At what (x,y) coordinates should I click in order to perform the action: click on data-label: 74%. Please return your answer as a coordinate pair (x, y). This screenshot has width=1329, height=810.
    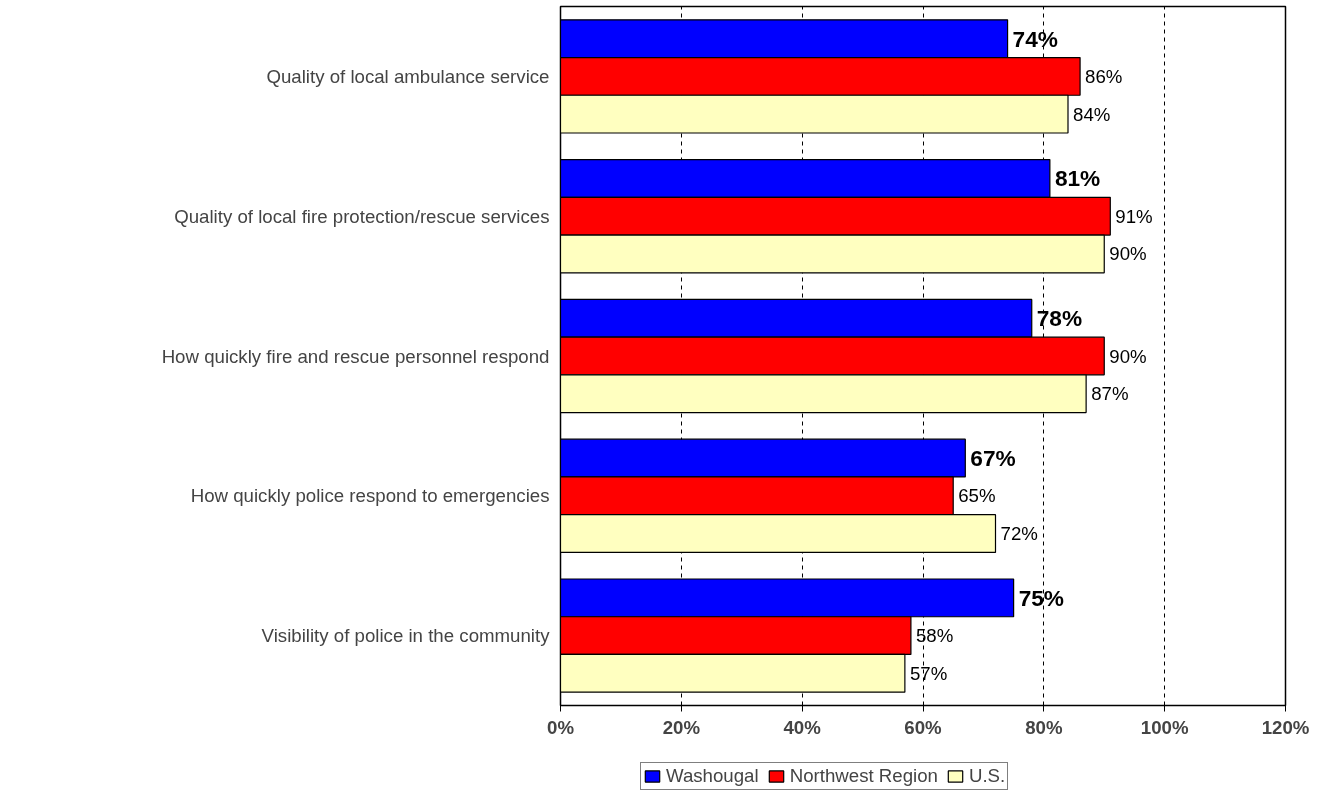
    Looking at the image, I should click on (1035, 38).